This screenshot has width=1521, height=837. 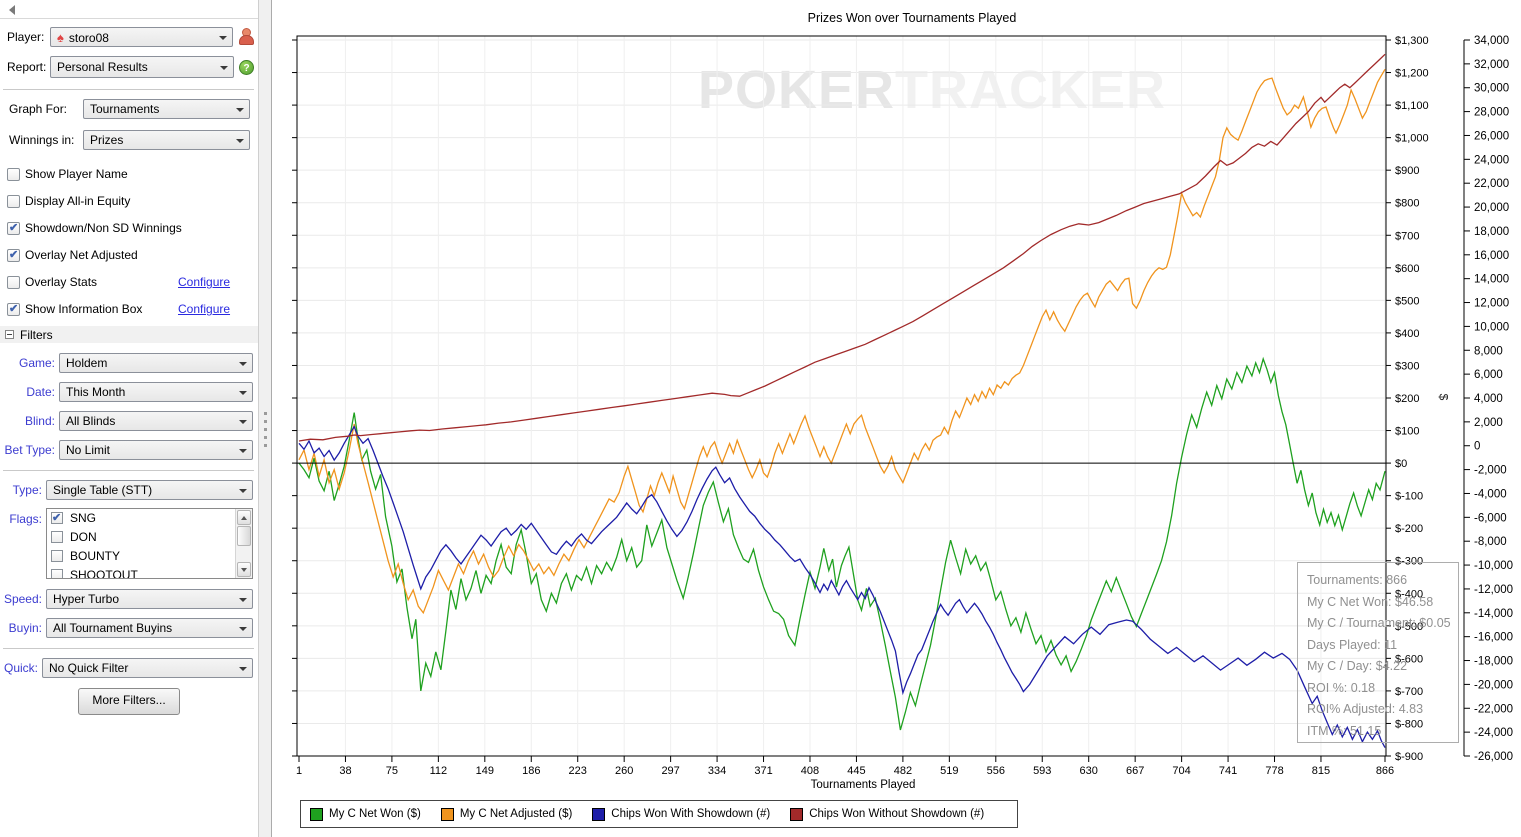 I want to click on axis-tick-label: -14,000, so click(x=1493, y=614).